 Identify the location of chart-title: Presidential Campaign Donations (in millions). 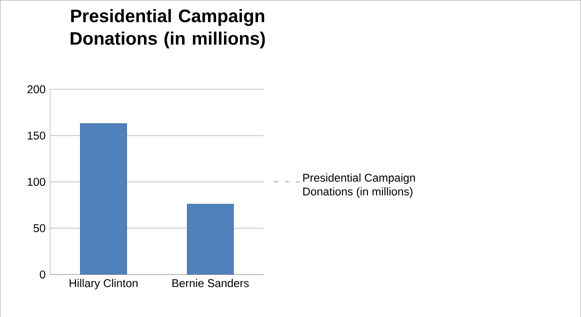
(167, 28).